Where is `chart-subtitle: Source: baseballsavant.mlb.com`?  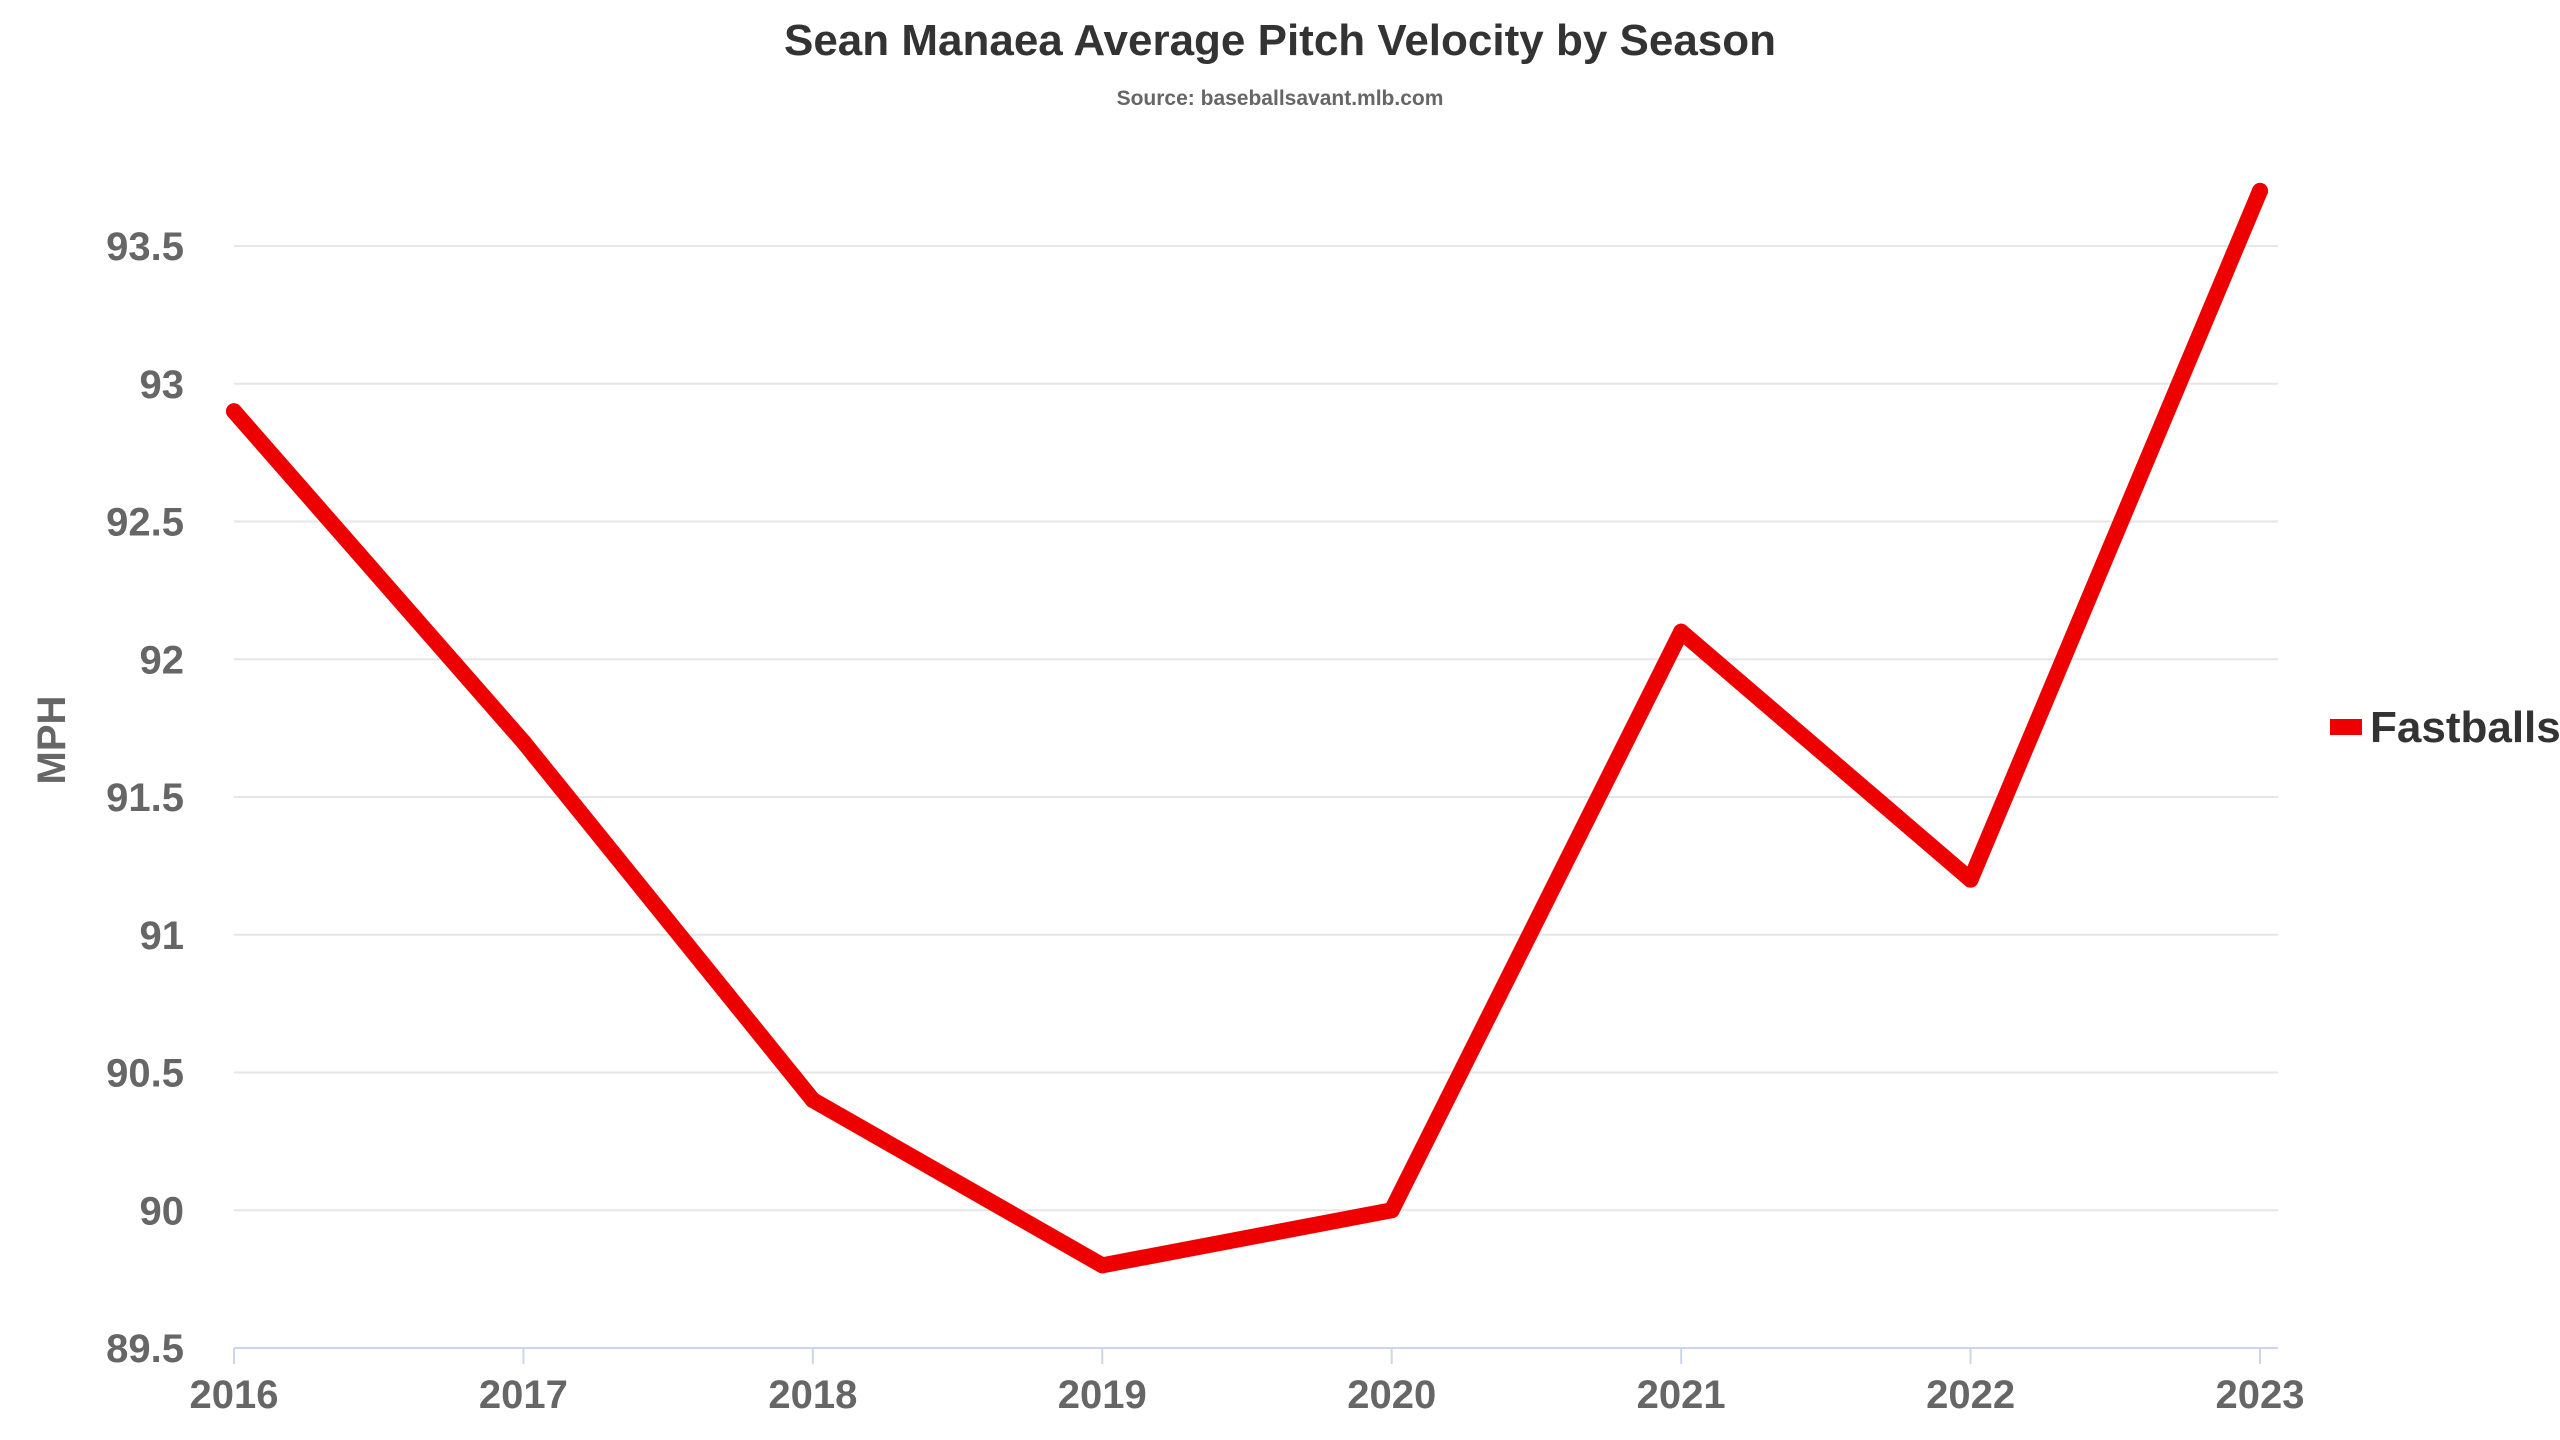
chart-subtitle: Source: baseballsavant.mlb.com is located at coordinates (1280, 98).